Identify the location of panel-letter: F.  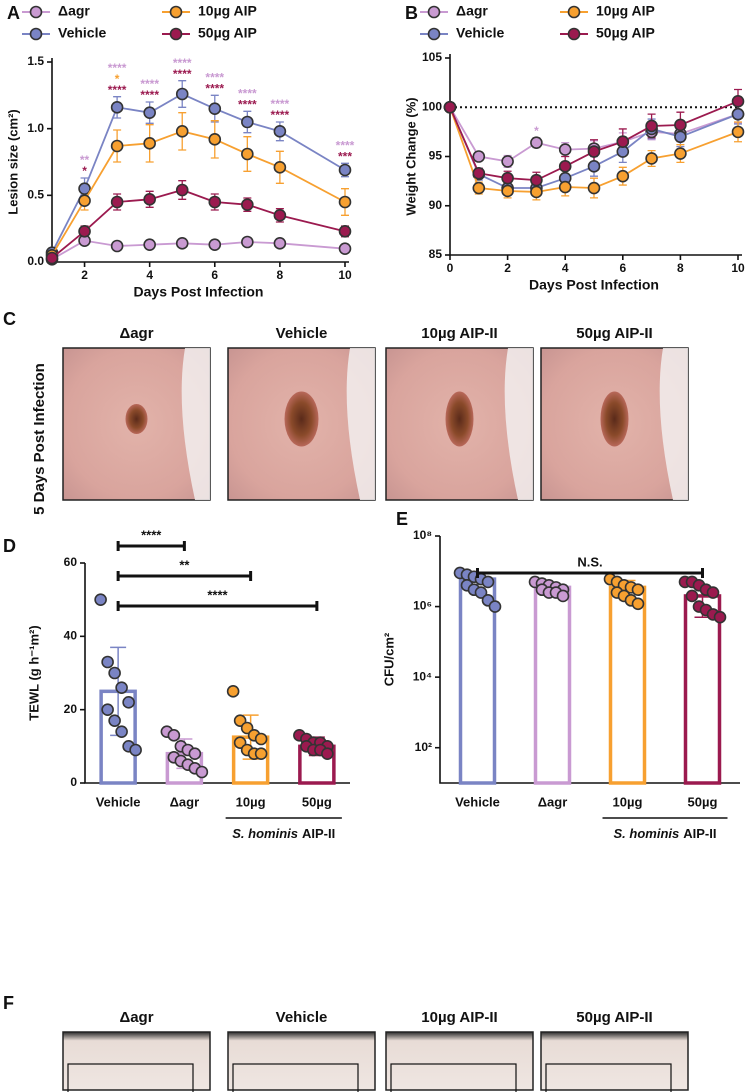
(8, 1003).